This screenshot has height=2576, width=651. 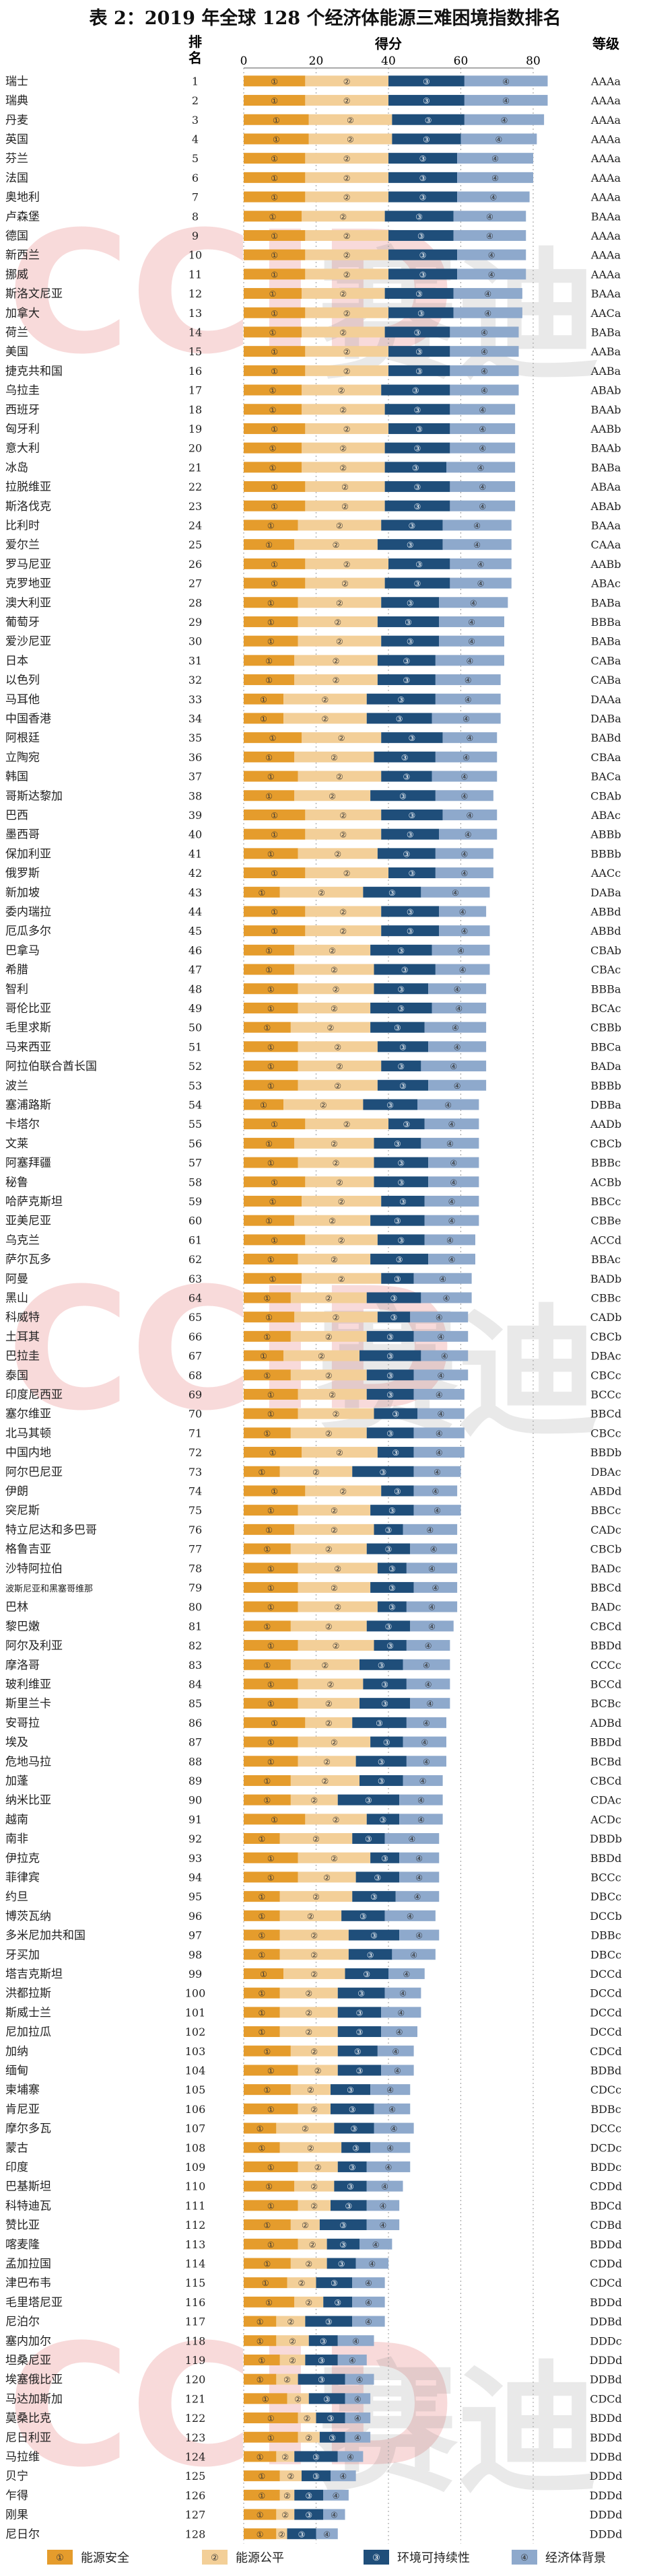 What do you see at coordinates (195, 409) in the screenshot?
I see `rank-label: 18` at bounding box center [195, 409].